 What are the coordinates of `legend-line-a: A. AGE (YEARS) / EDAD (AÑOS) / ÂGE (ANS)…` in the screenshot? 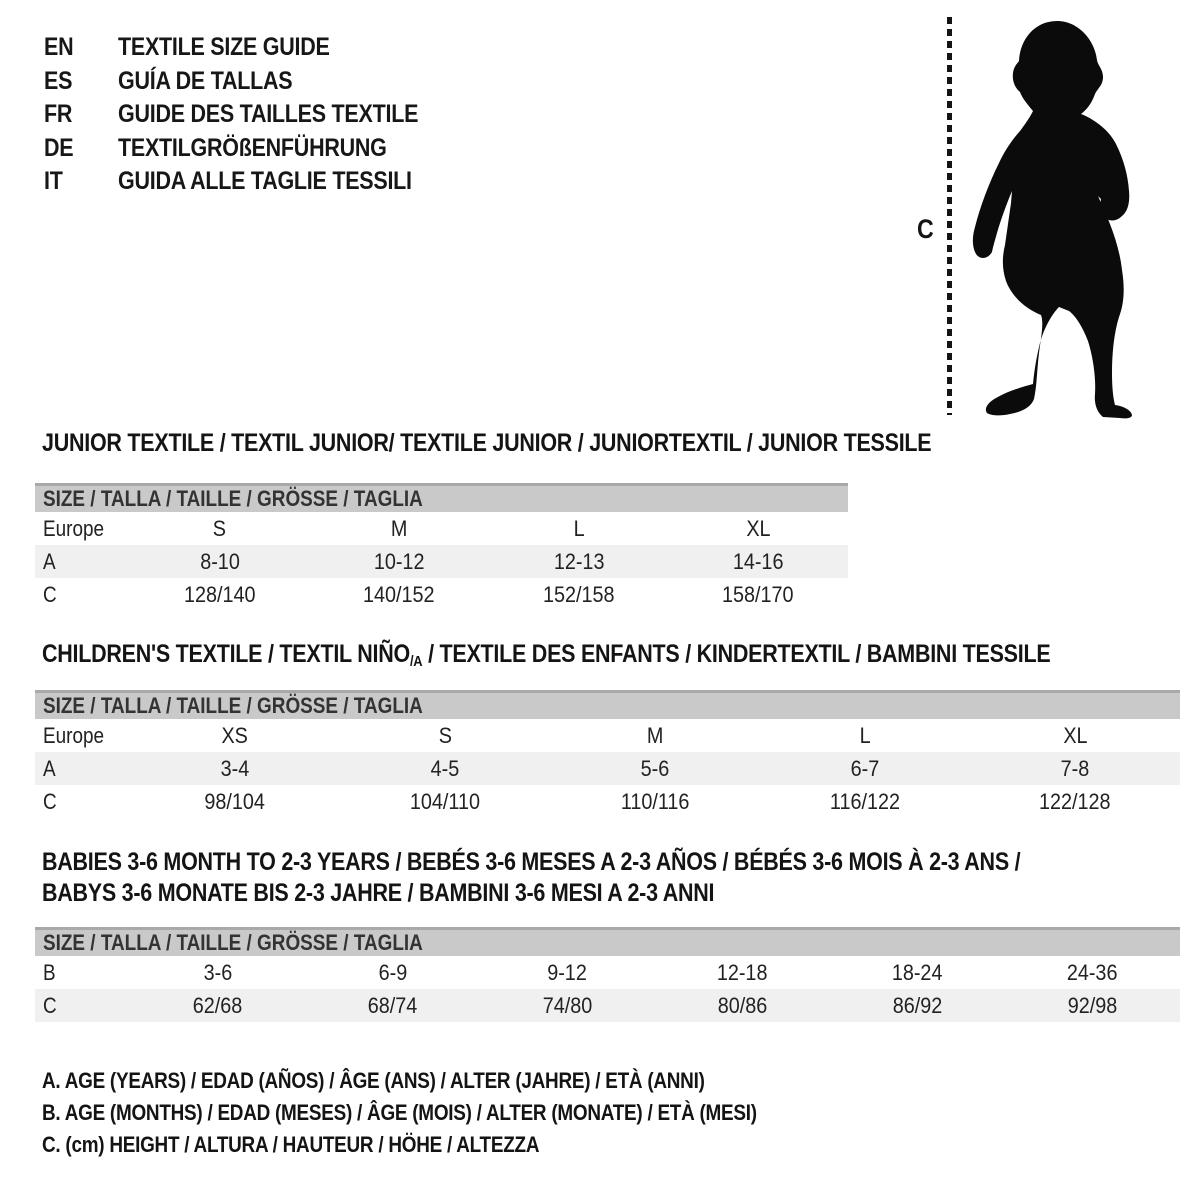 It's located at (373, 1080).